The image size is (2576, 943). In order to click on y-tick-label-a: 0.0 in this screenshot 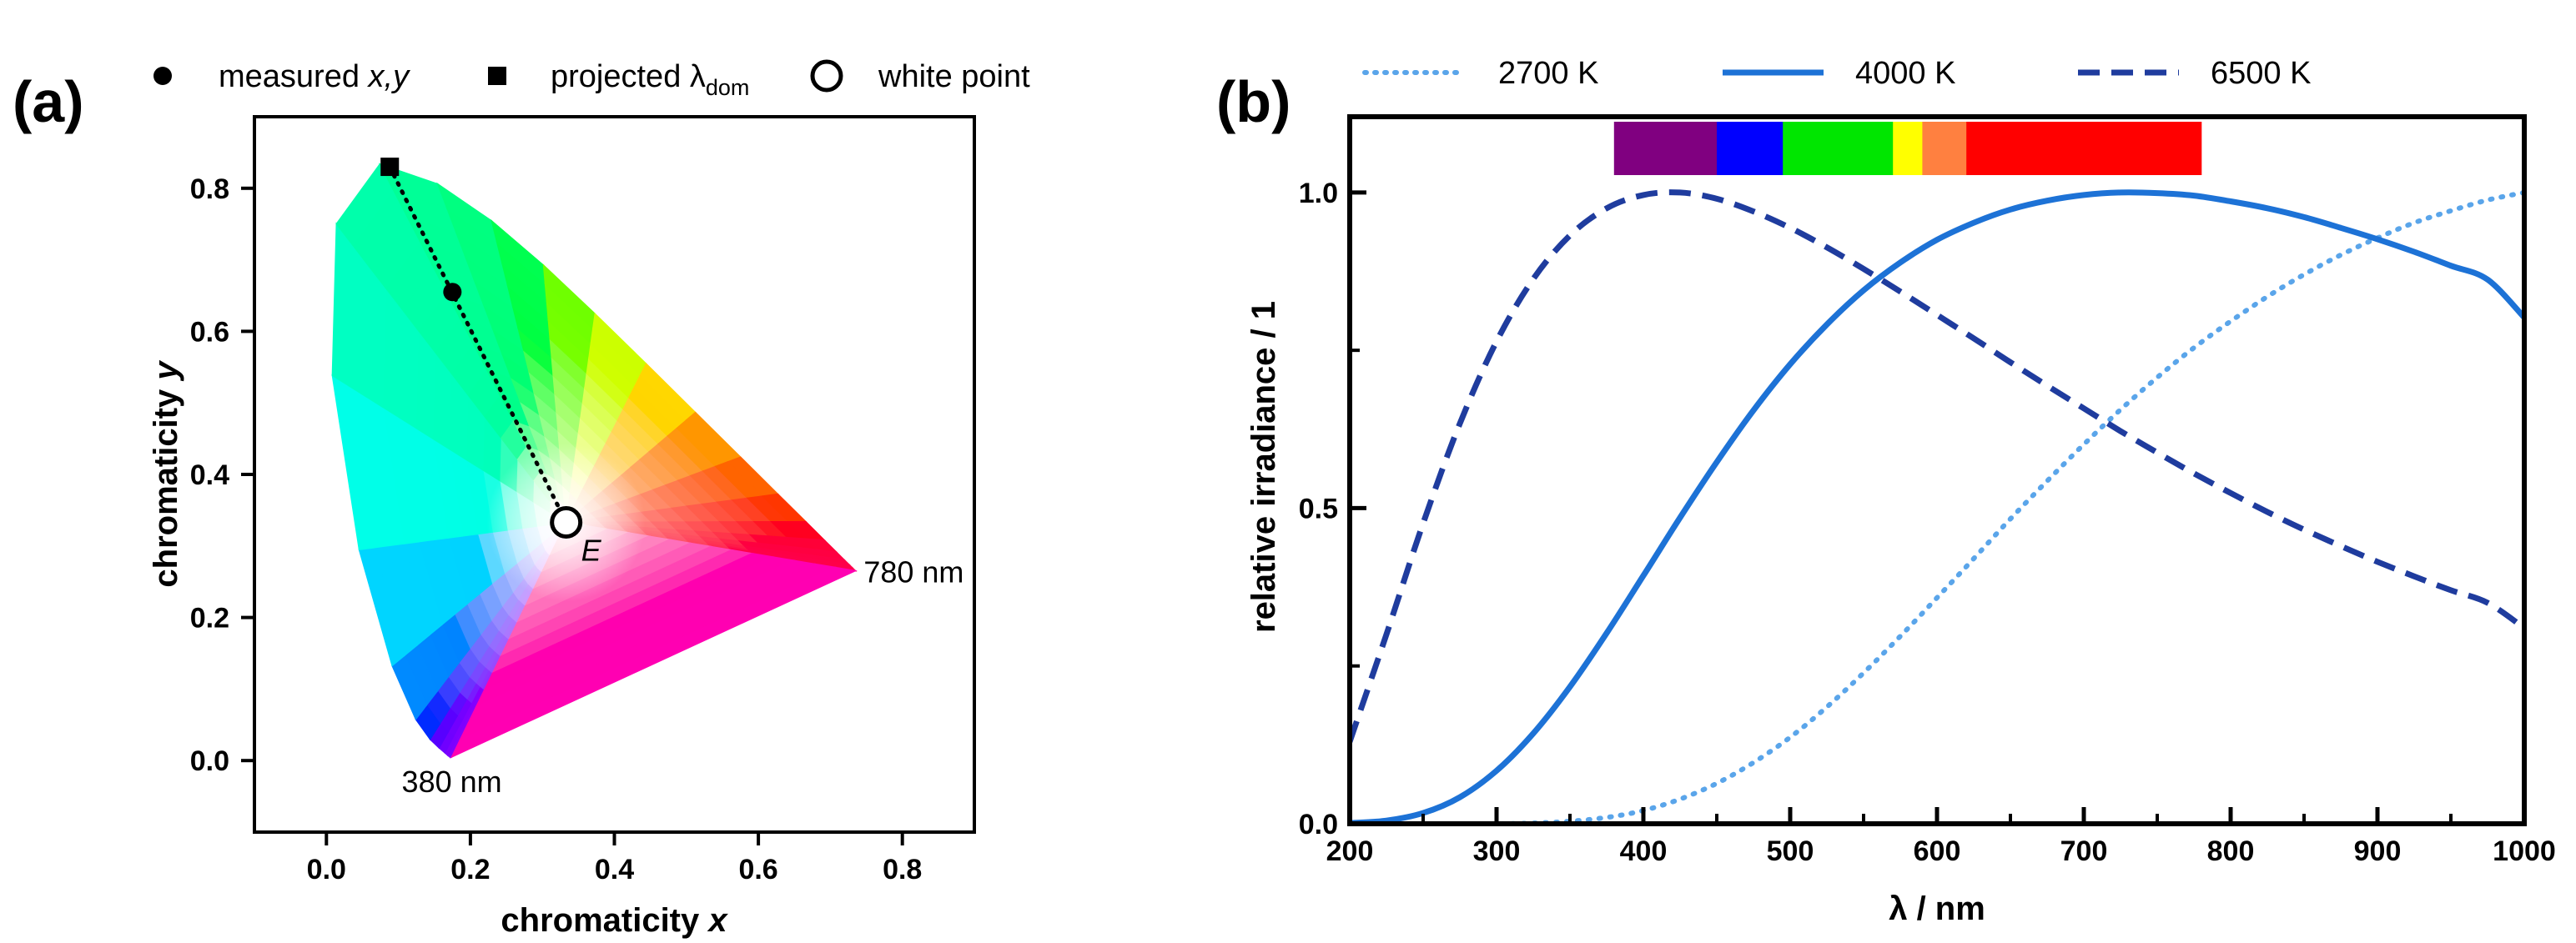, I will do `click(209, 761)`.